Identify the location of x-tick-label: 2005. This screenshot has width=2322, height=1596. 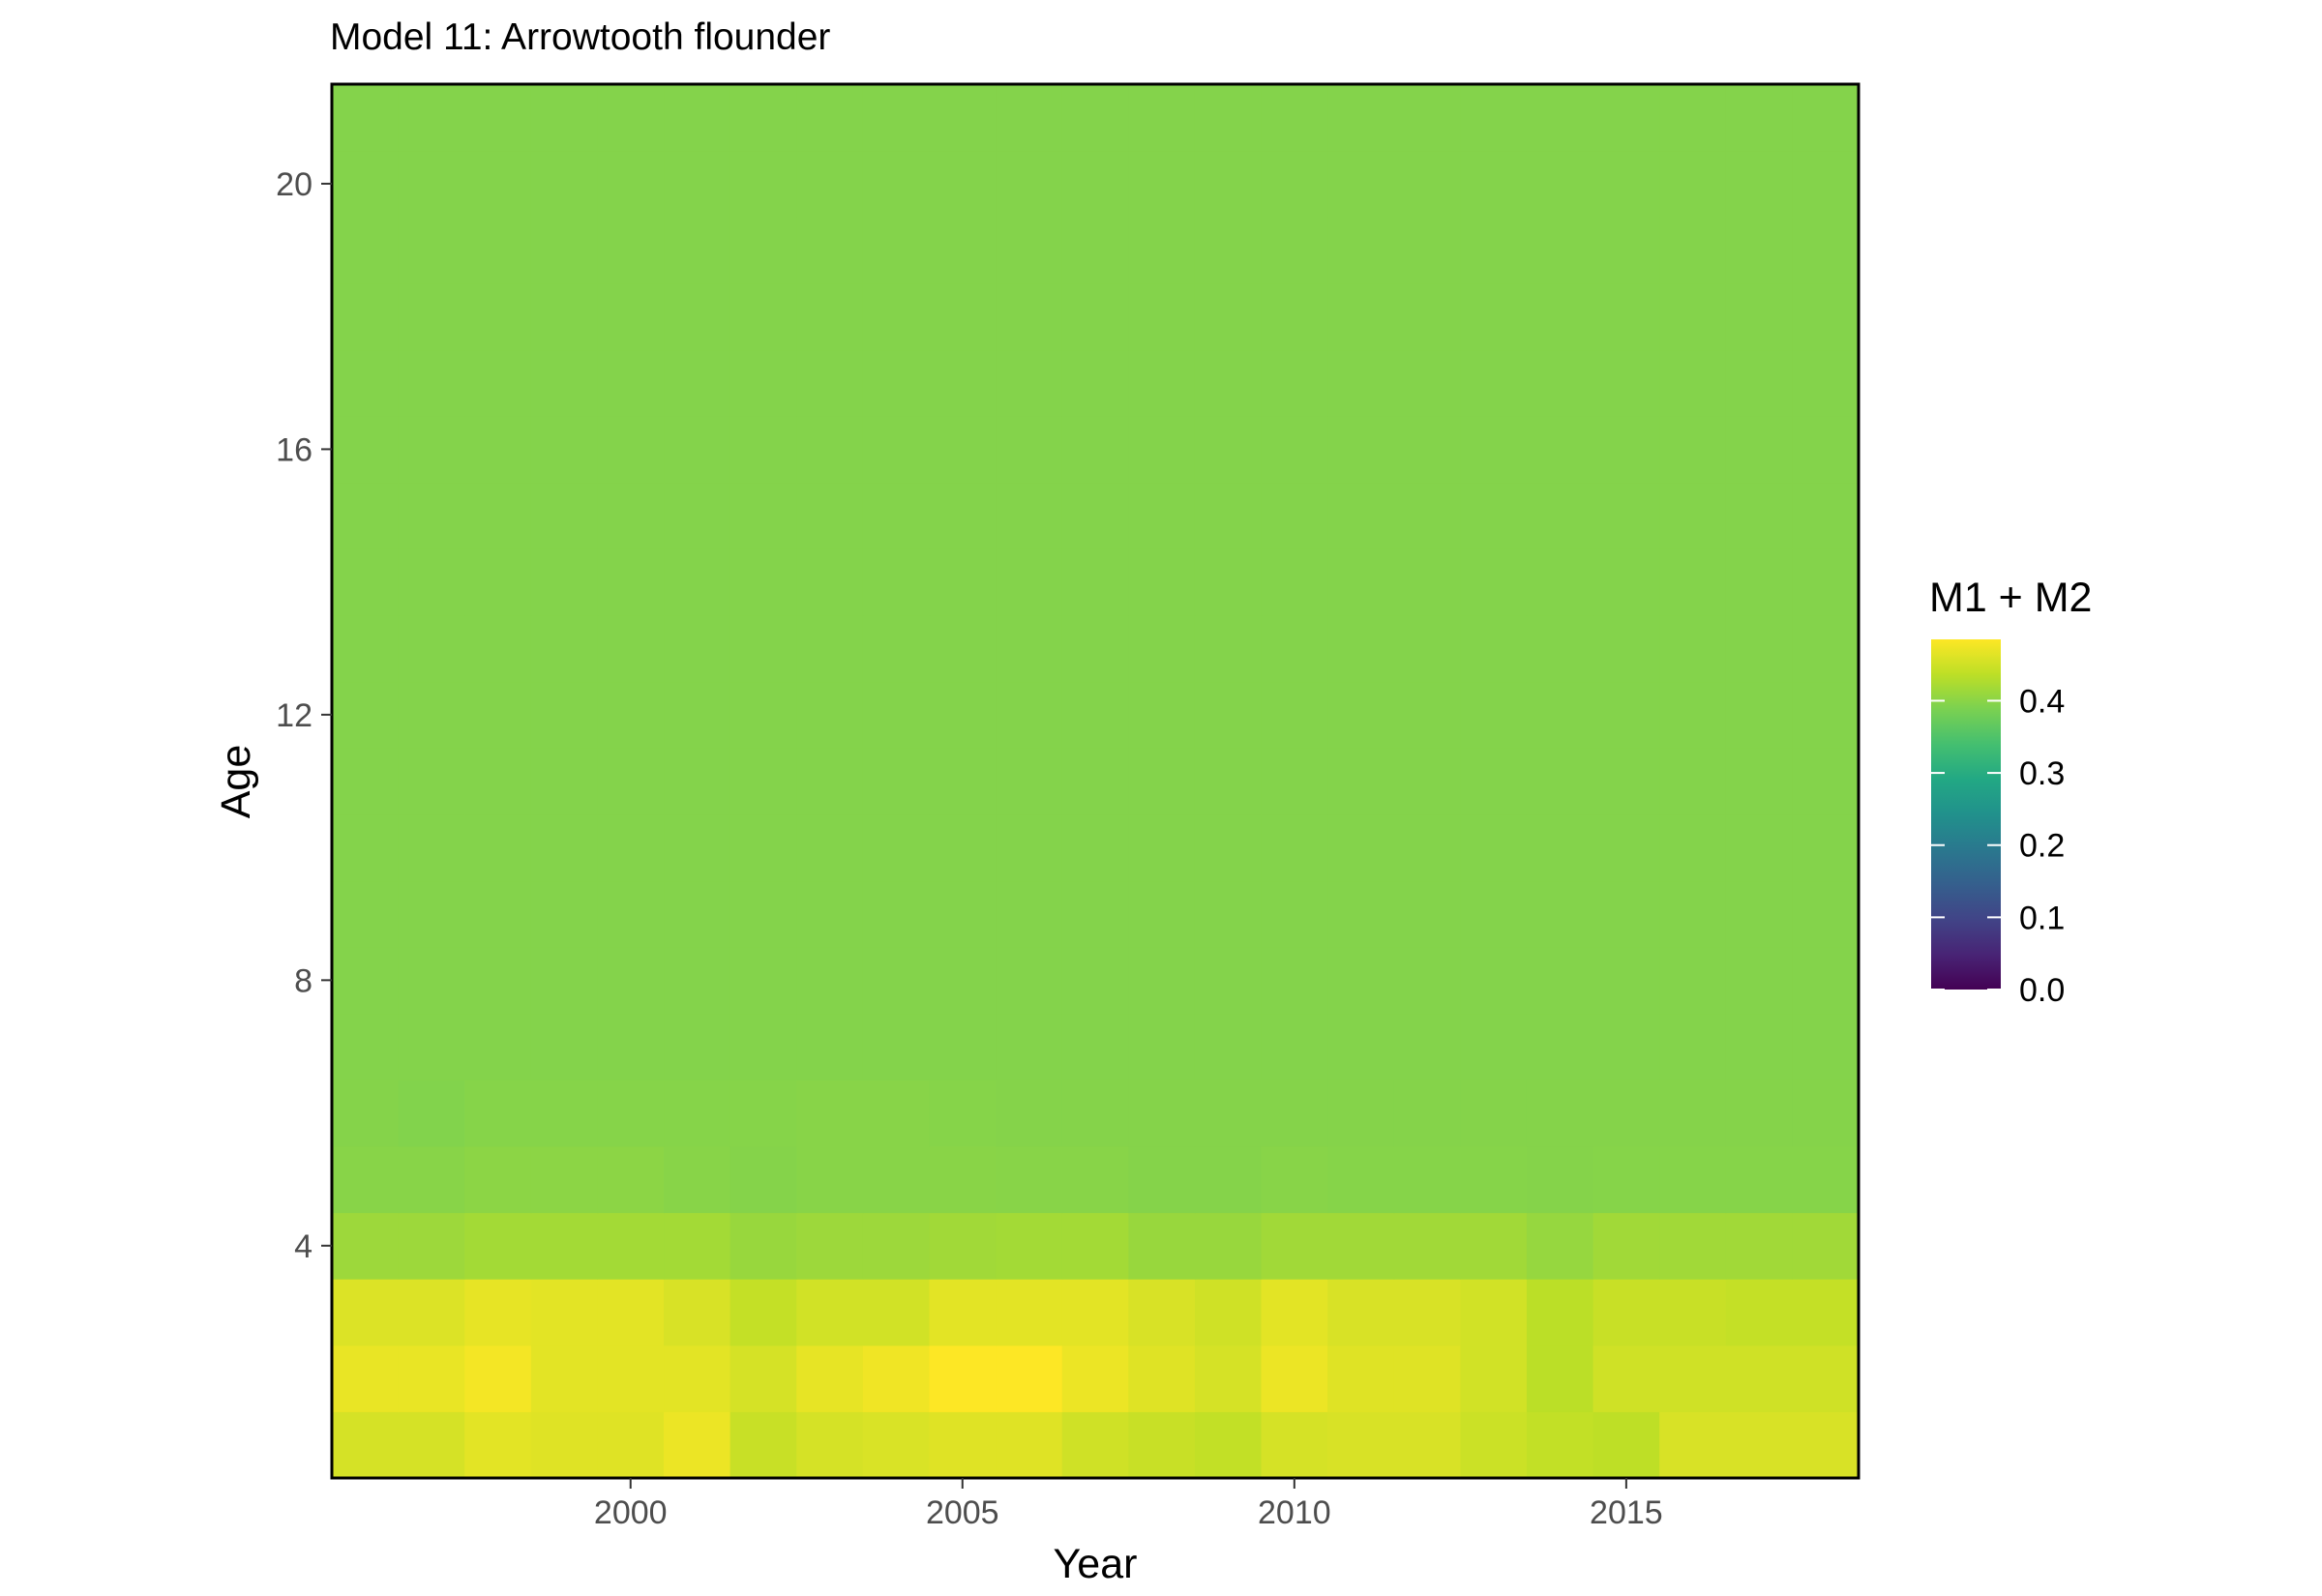
(962, 1512).